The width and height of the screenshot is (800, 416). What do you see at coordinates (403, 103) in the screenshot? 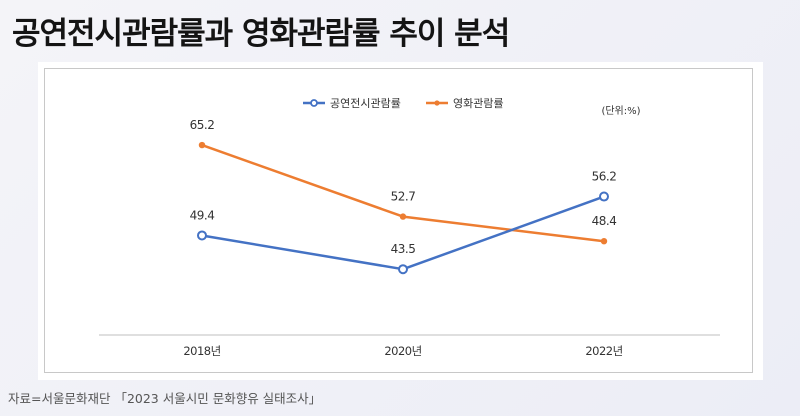
I see `legend: 공연전시관람률 영화관람률` at bounding box center [403, 103].